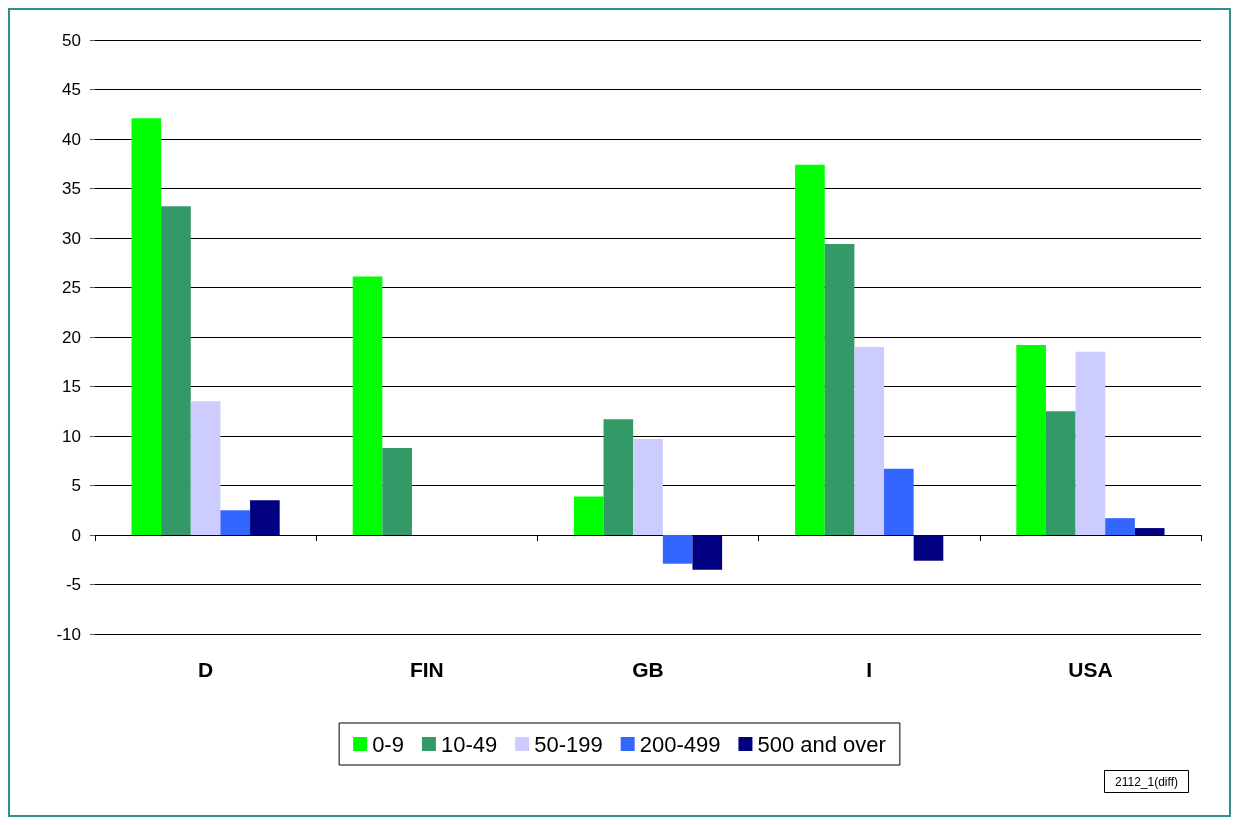 This screenshot has width=1239, height=825. I want to click on legend-label: 50-199, so click(568, 744).